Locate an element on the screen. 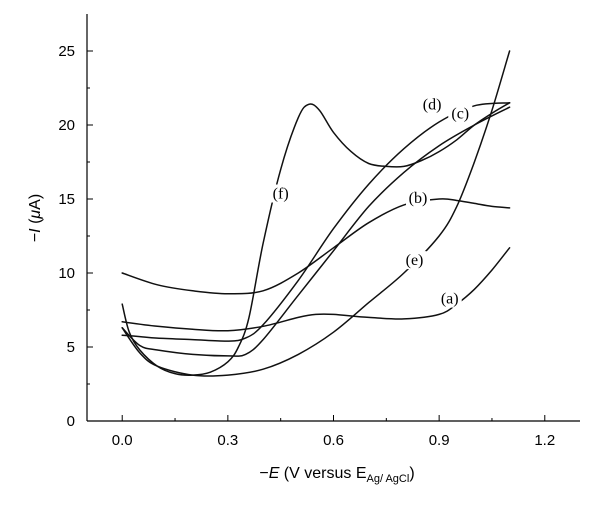  curve-label-e: (e) is located at coordinates (415, 260).